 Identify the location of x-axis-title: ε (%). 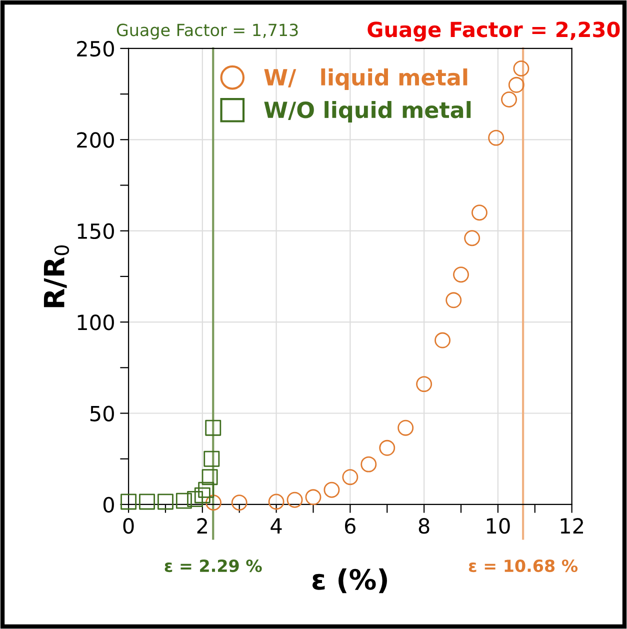
(349, 581).